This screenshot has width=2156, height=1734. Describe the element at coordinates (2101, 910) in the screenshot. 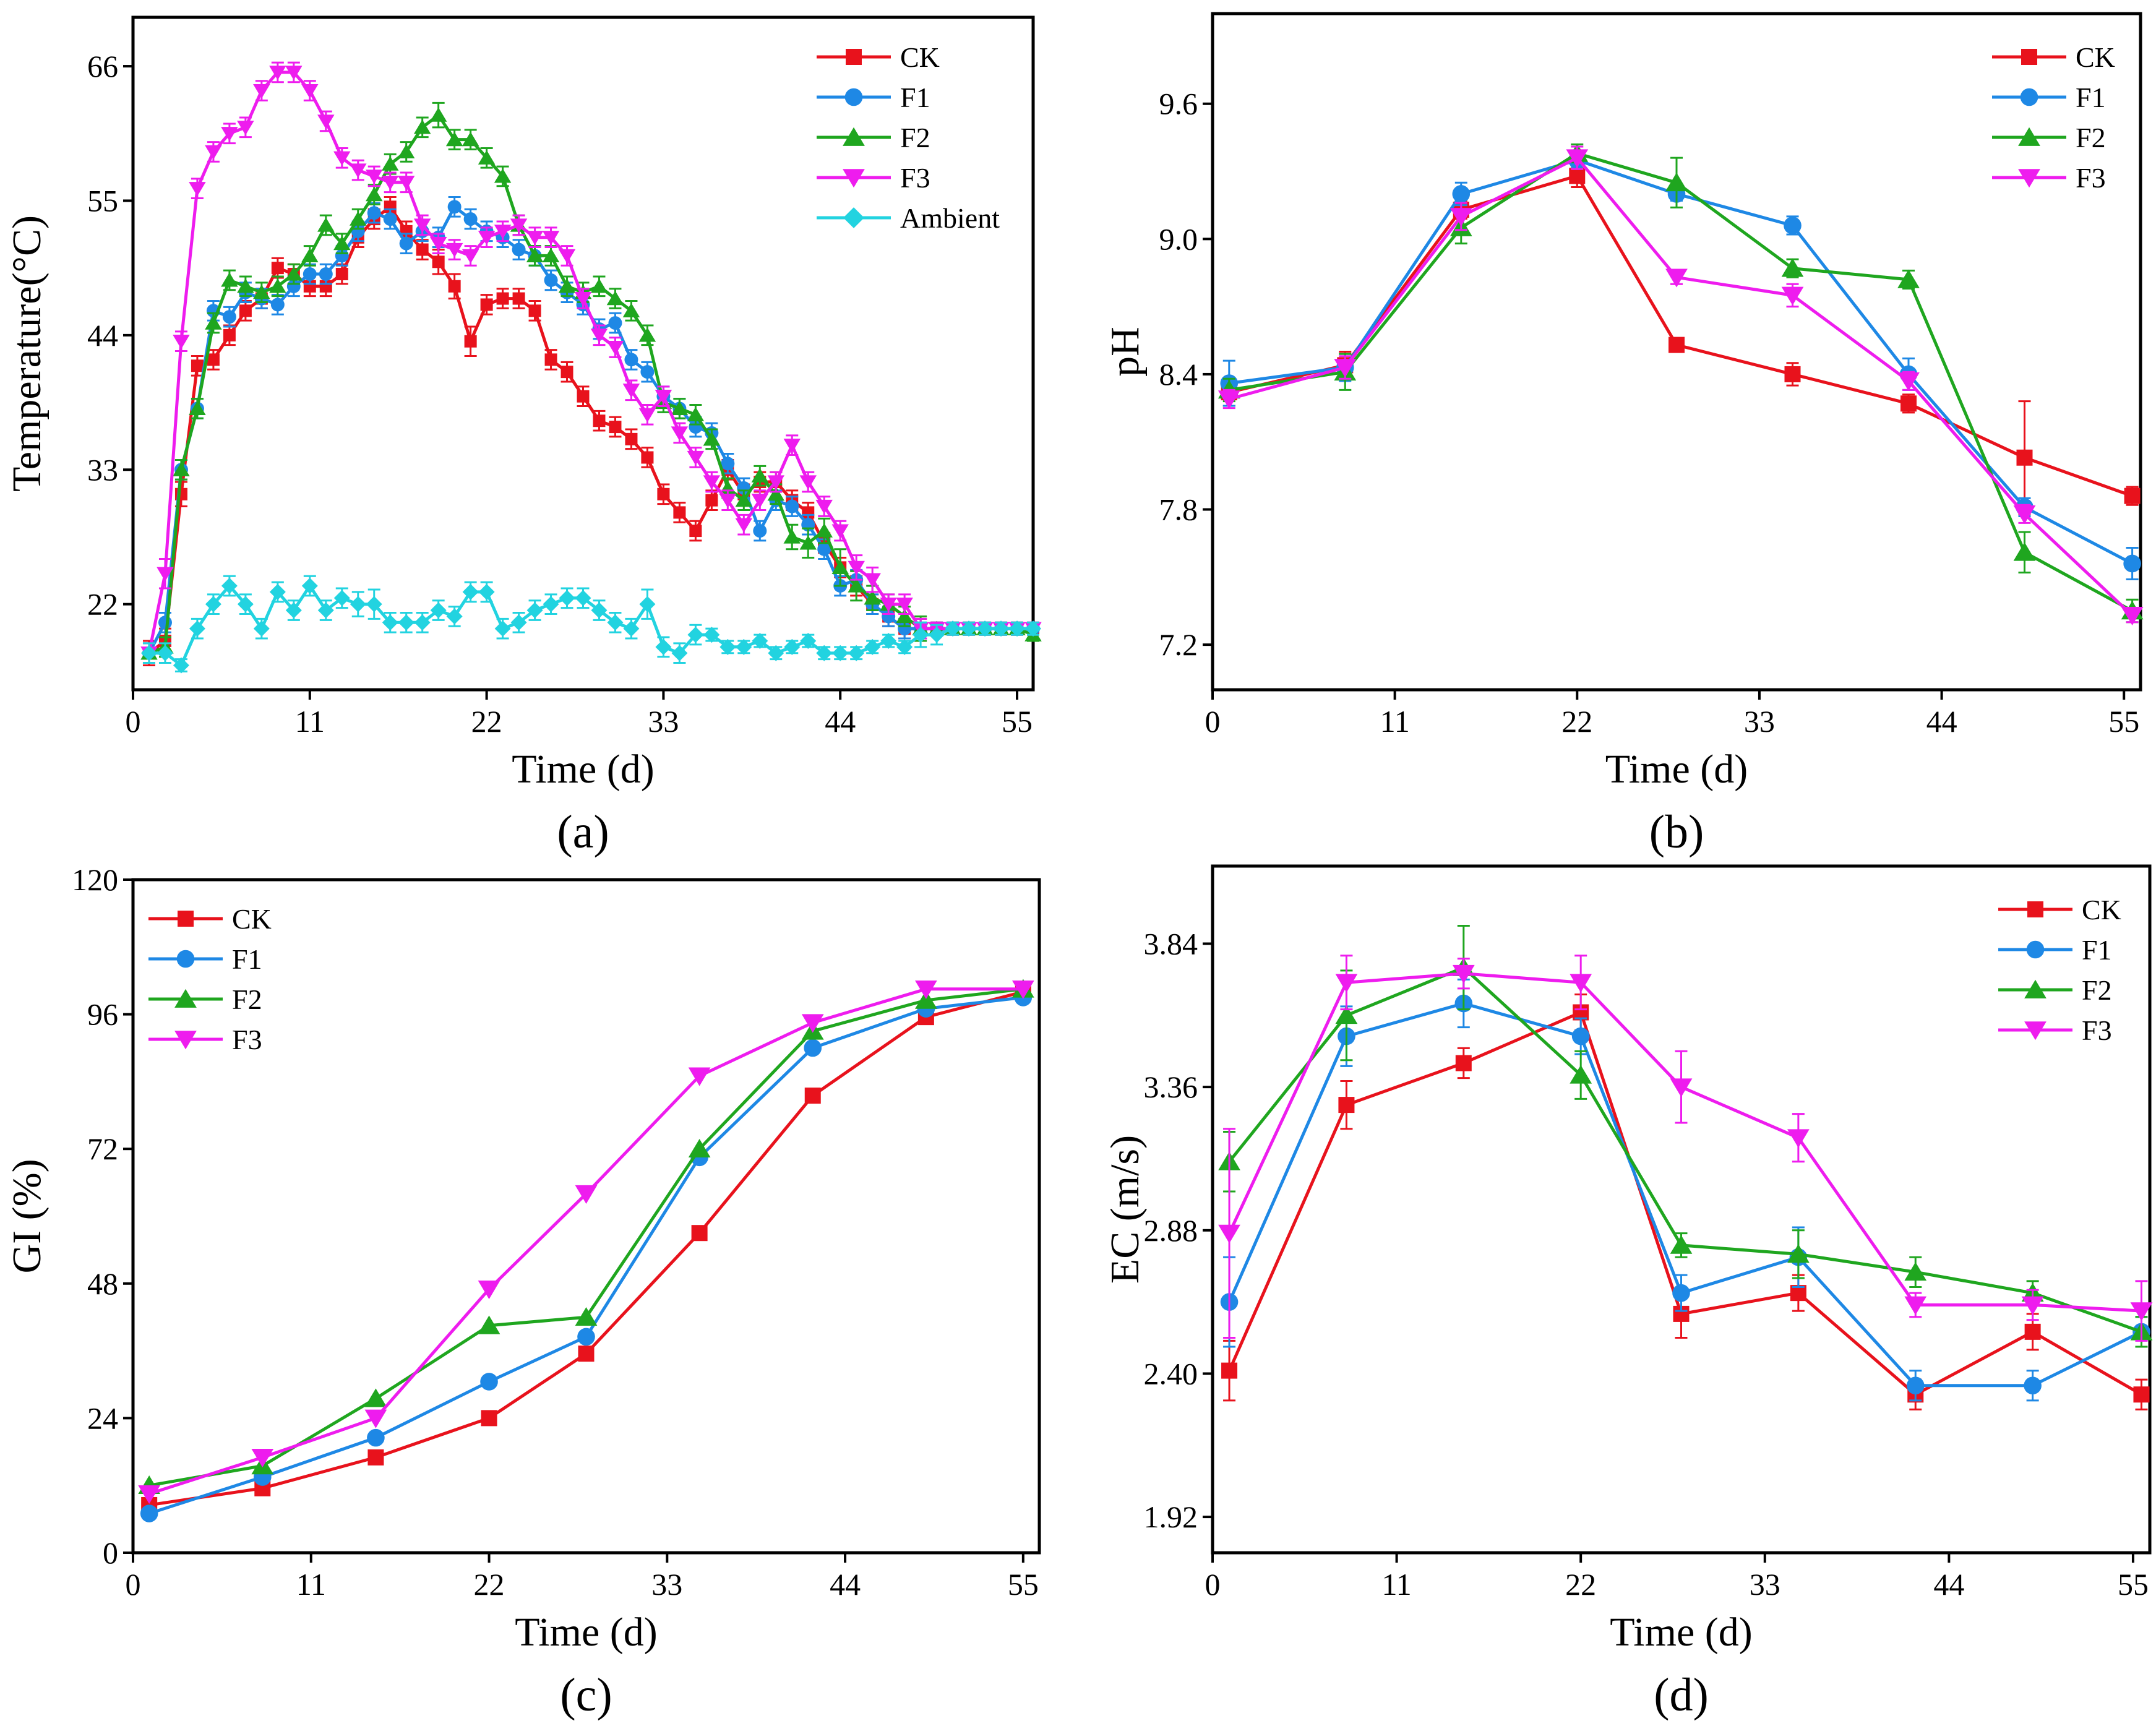

I see `legend-label: CK` at that location.